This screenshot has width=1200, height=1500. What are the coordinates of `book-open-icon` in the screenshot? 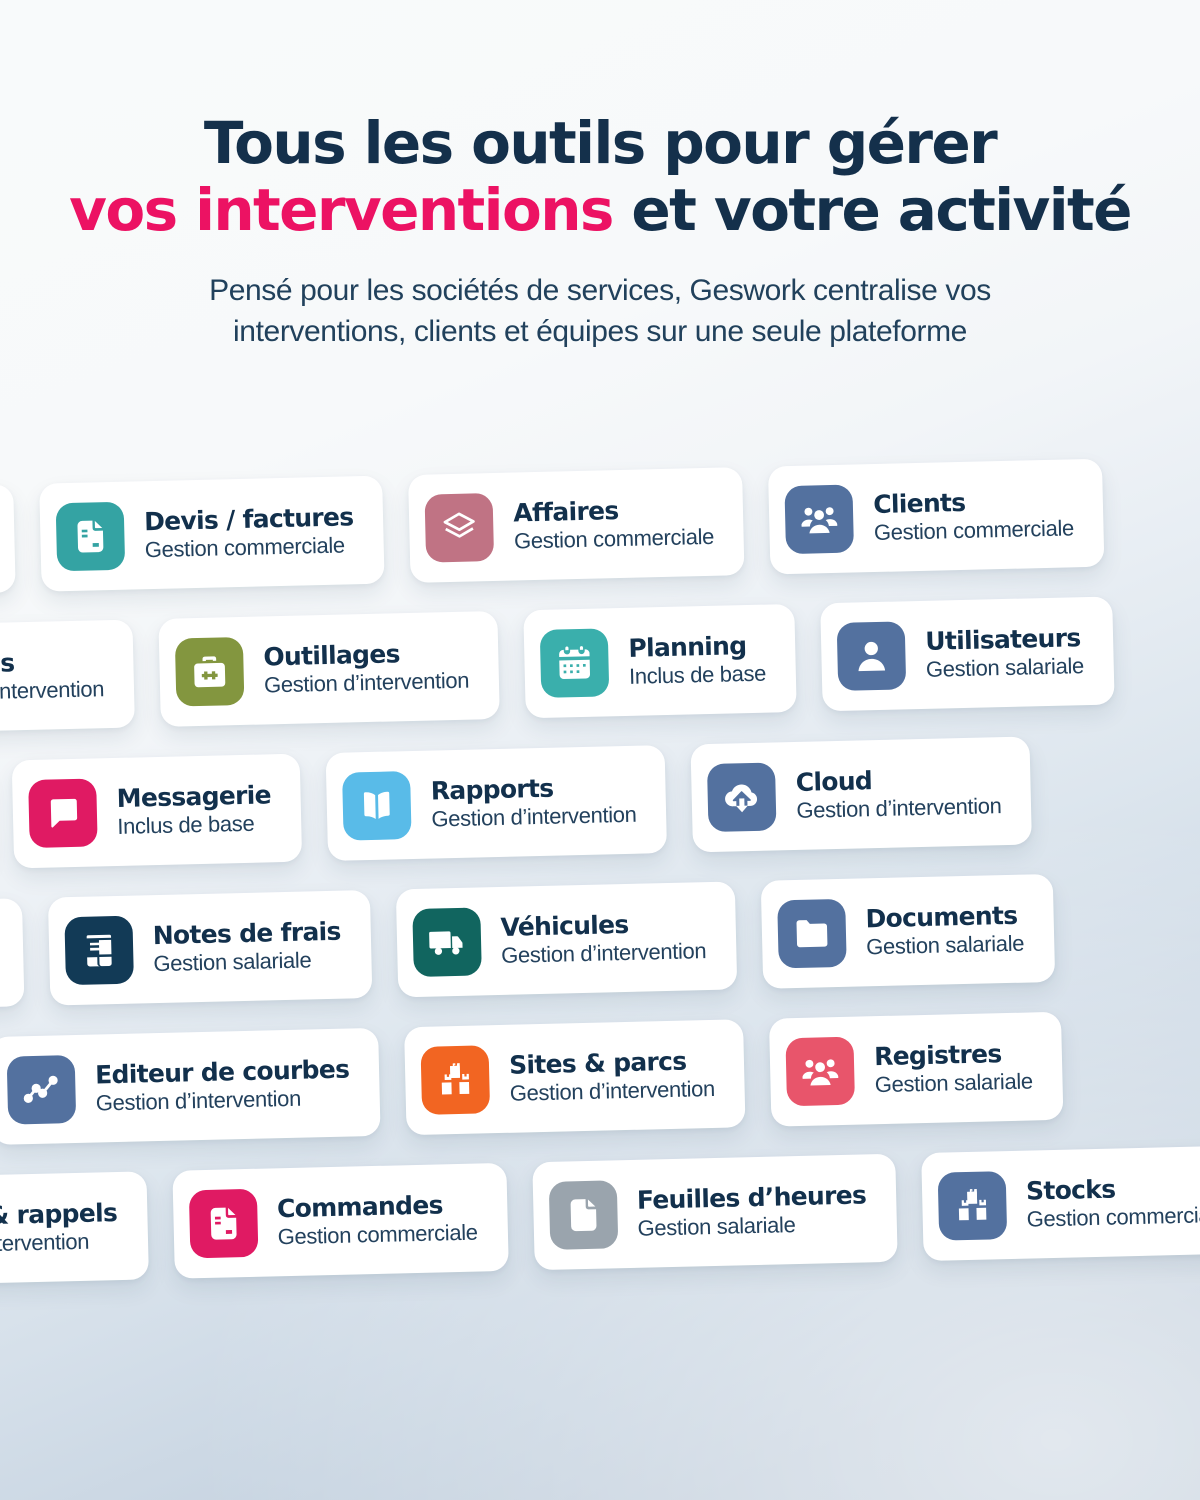 It's located at (377, 806).